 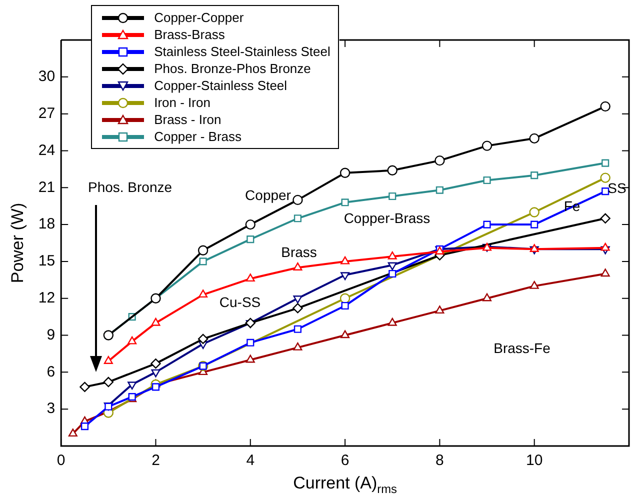 What do you see at coordinates (534, 461) in the screenshot?
I see `x-tick-label: 10` at bounding box center [534, 461].